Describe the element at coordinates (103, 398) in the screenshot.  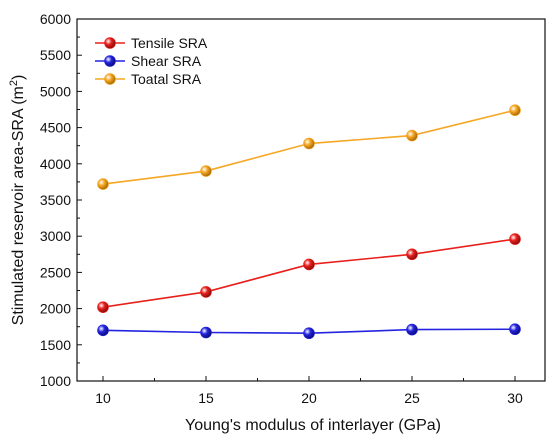
I see `x-tick-label: 10` at that location.